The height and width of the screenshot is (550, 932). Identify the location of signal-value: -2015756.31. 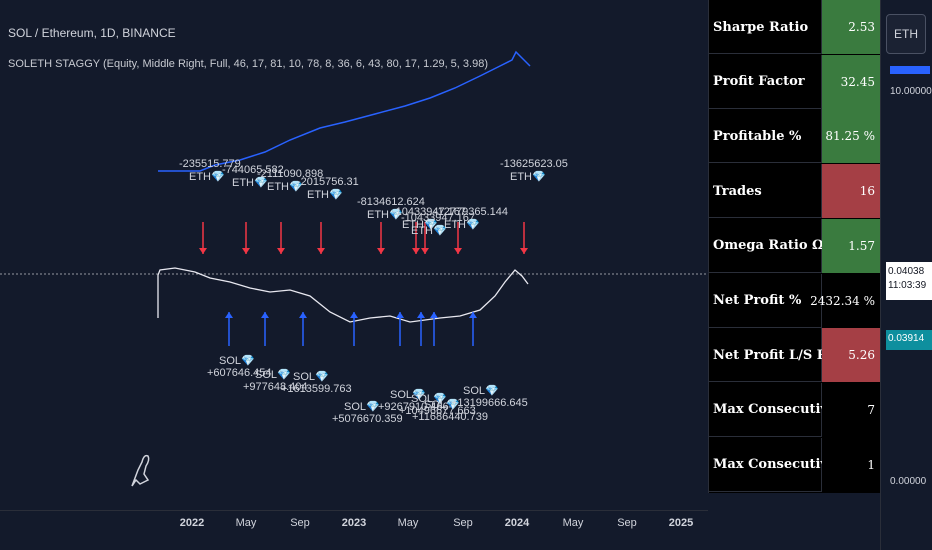
(328, 182).